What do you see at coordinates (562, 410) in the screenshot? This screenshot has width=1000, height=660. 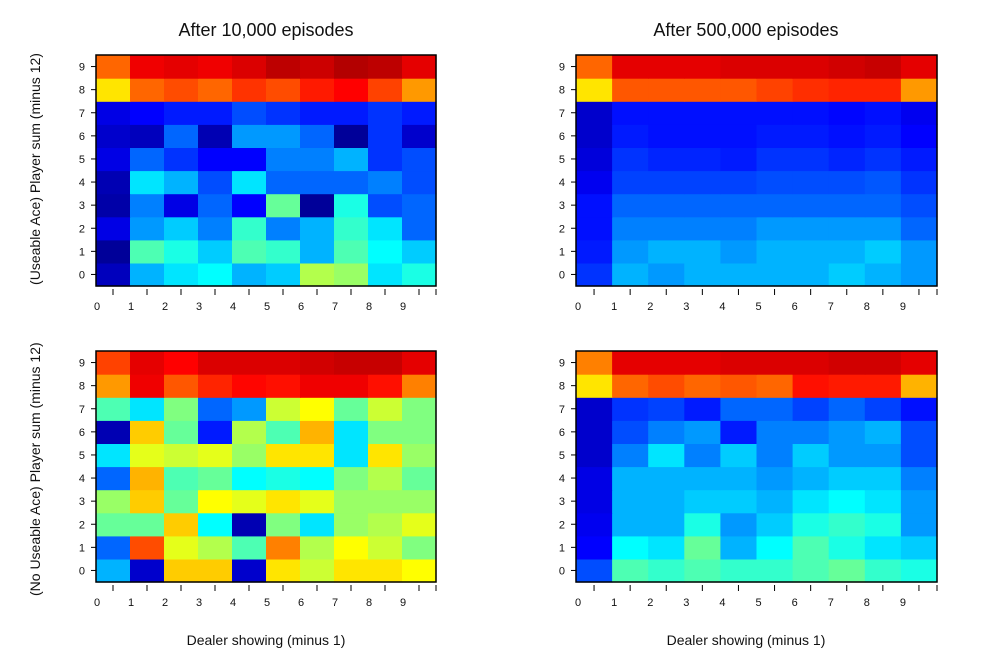 I see `y-tick-label: 7` at bounding box center [562, 410].